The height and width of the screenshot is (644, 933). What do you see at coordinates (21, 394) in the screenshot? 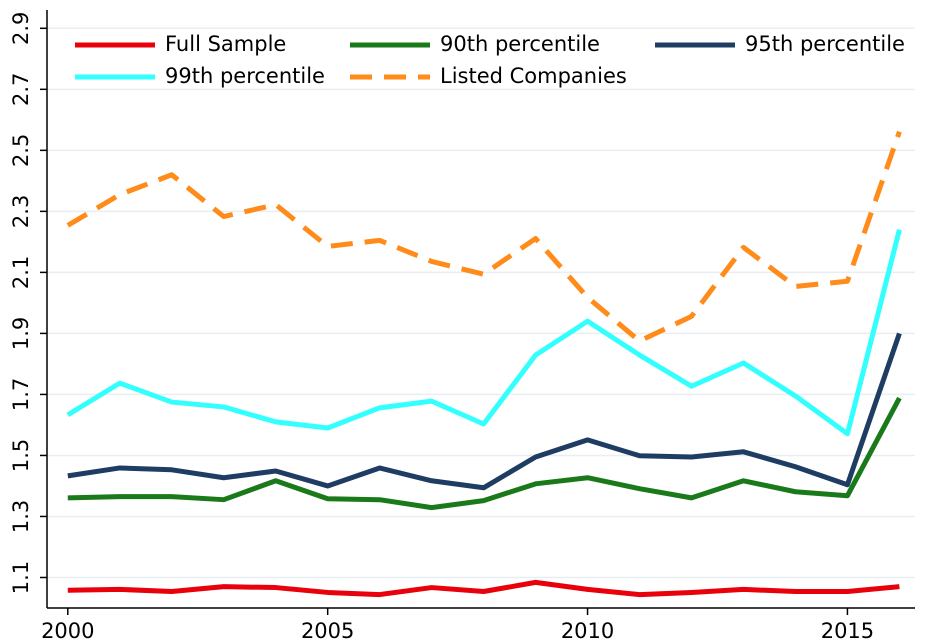
I see `y-tick-label: 1.7` at bounding box center [21, 394].